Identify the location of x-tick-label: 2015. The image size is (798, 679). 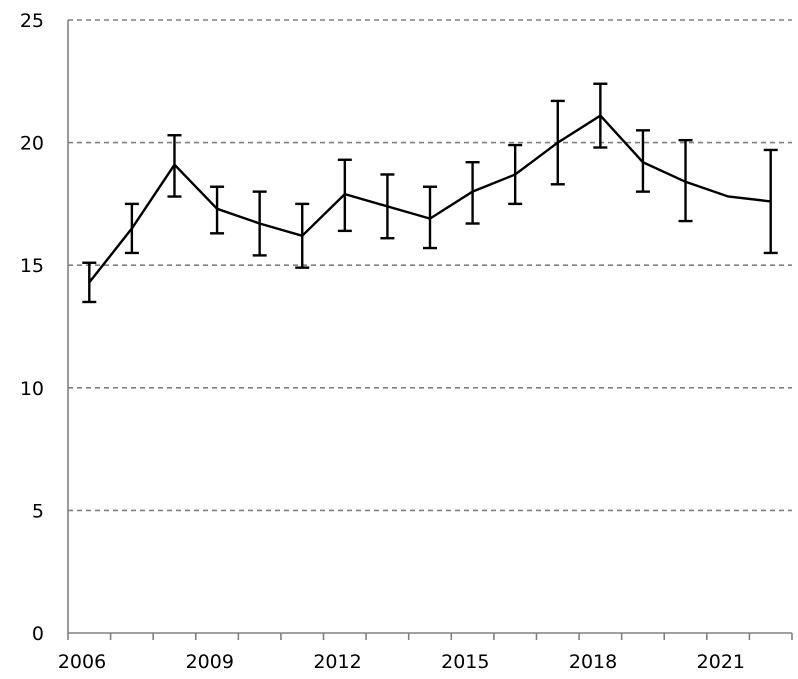
(465, 662).